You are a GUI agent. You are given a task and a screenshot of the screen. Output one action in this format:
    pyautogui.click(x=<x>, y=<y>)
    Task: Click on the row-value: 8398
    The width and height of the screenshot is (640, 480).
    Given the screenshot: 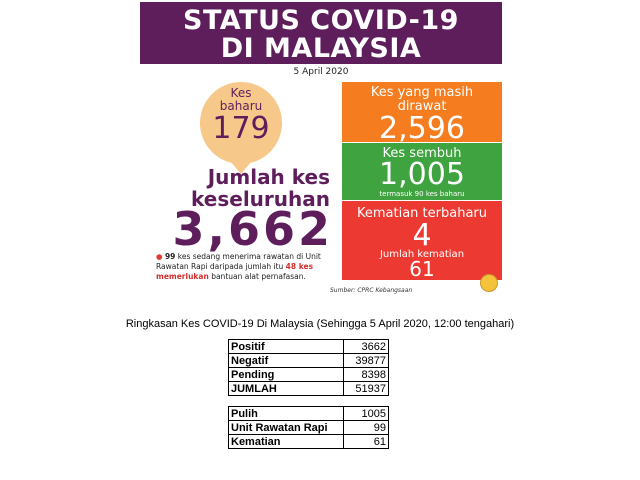 What is the action you would take?
    pyautogui.click(x=366, y=374)
    